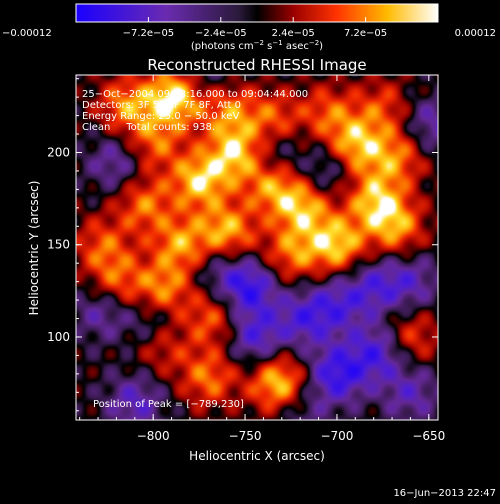 This screenshot has height=504, width=500. I want to click on colorbar-tick-label: 7.2e−05, so click(365, 33).